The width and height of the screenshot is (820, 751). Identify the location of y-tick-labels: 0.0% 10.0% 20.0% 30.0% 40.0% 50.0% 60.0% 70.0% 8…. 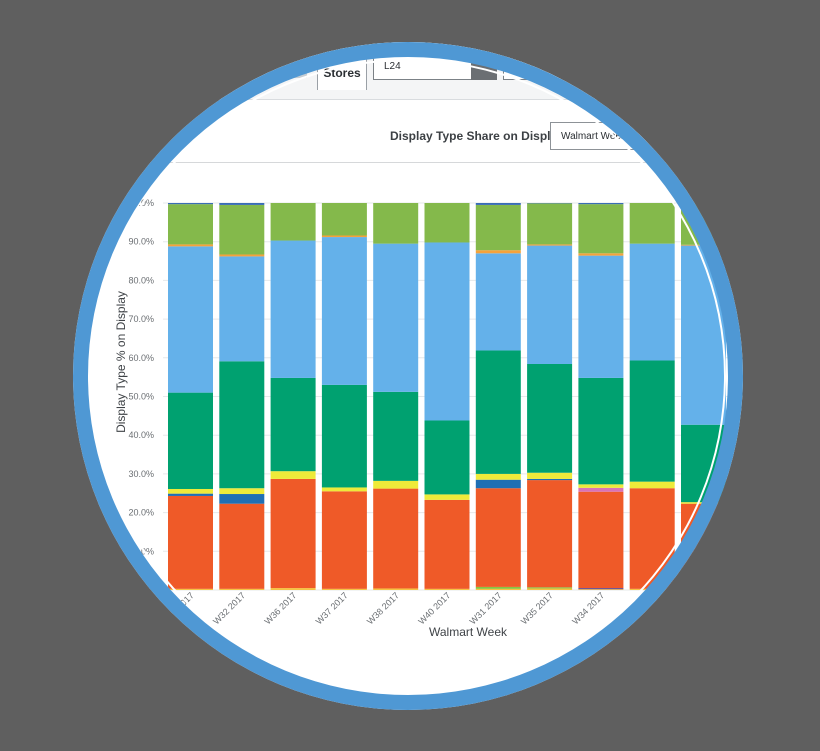
(138, 396).